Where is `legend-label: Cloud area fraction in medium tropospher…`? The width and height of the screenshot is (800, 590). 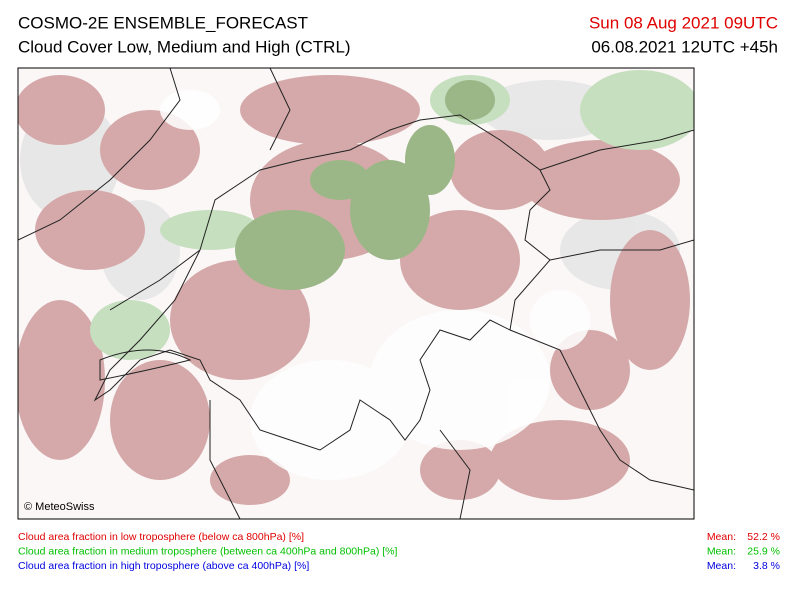 legend-label: Cloud area fraction in medium tropospher… is located at coordinates (207, 551).